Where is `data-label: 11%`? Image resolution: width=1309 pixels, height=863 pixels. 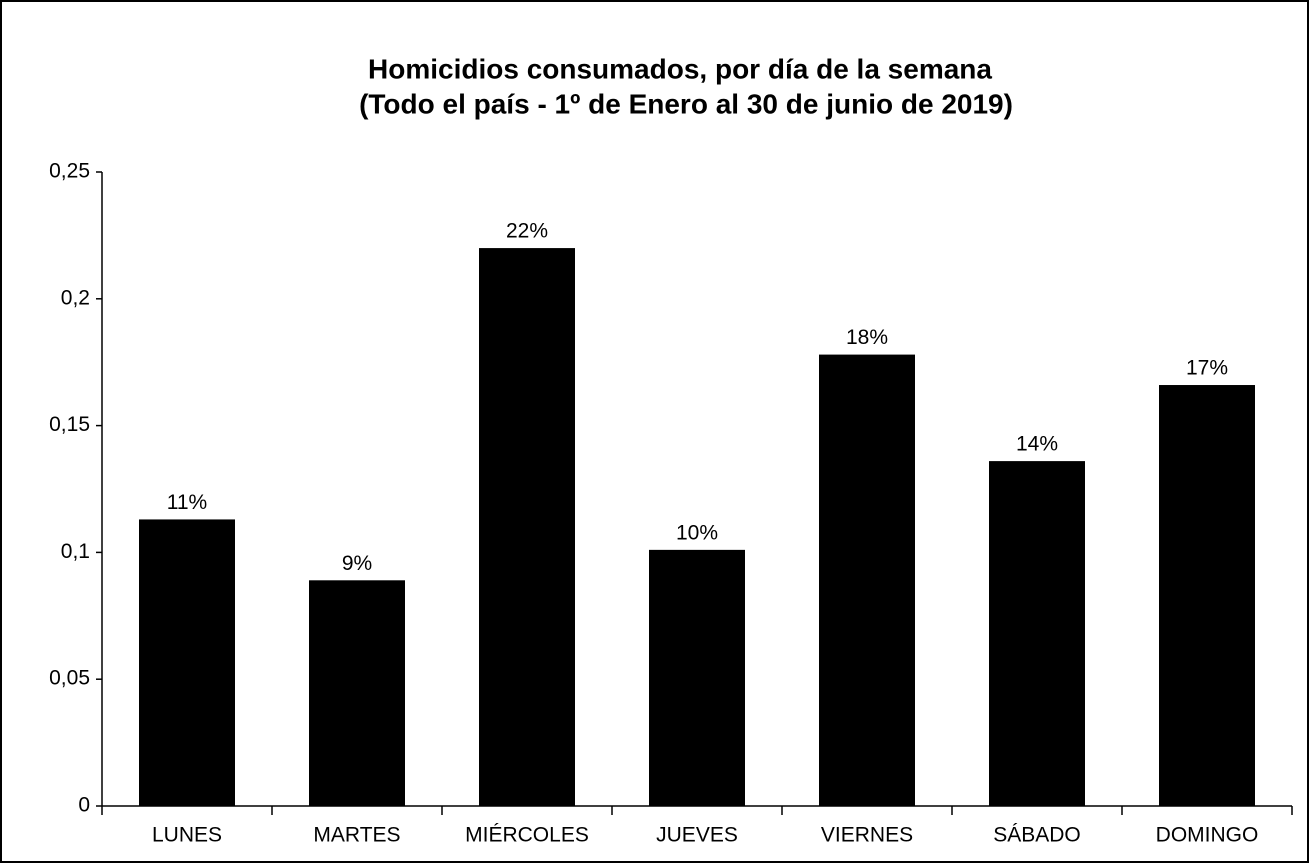
data-label: 11% is located at coordinates (187, 502).